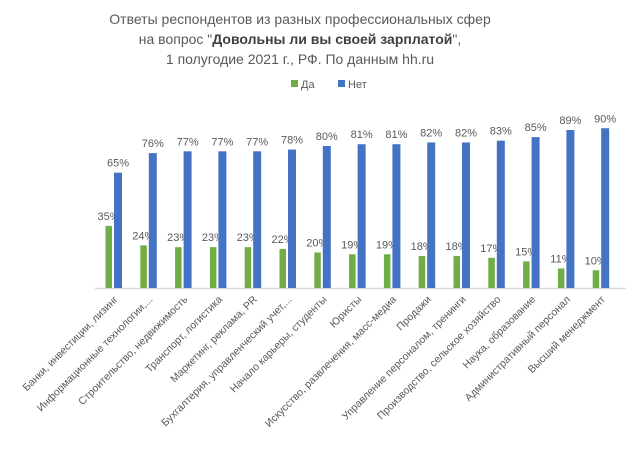 The width and height of the screenshot is (639, 457). What do you see at coordinates (605, 119) in the screenshot?
I see `data-label: 90%` at bounding box center [605, 119].